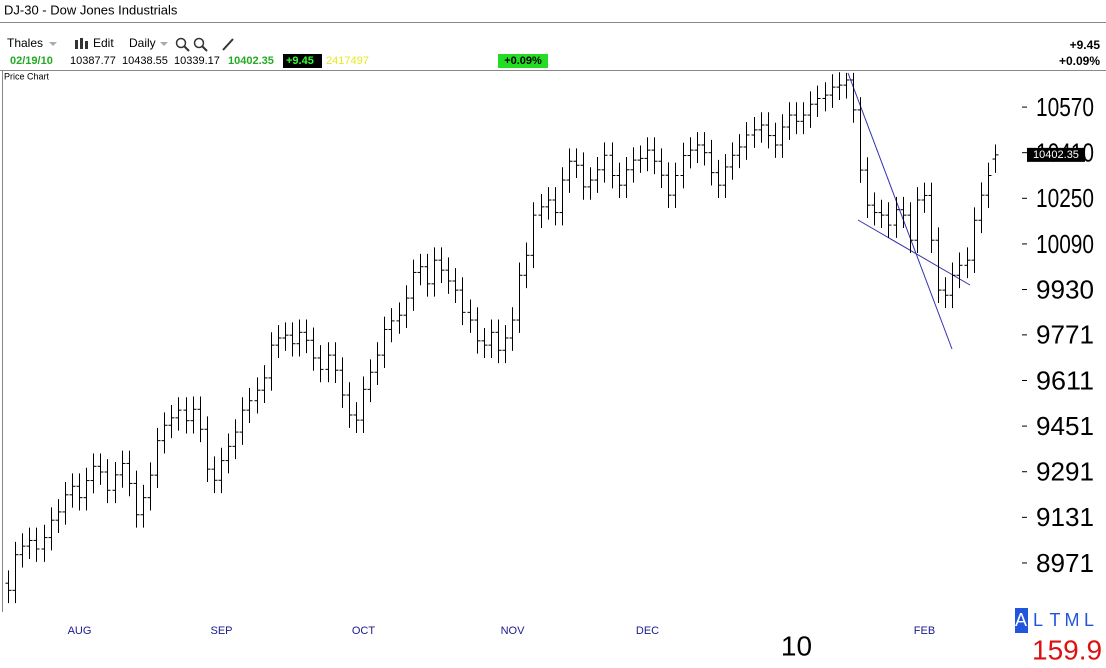  I want to click on quote-open: 10387.77, so click(93, 61).